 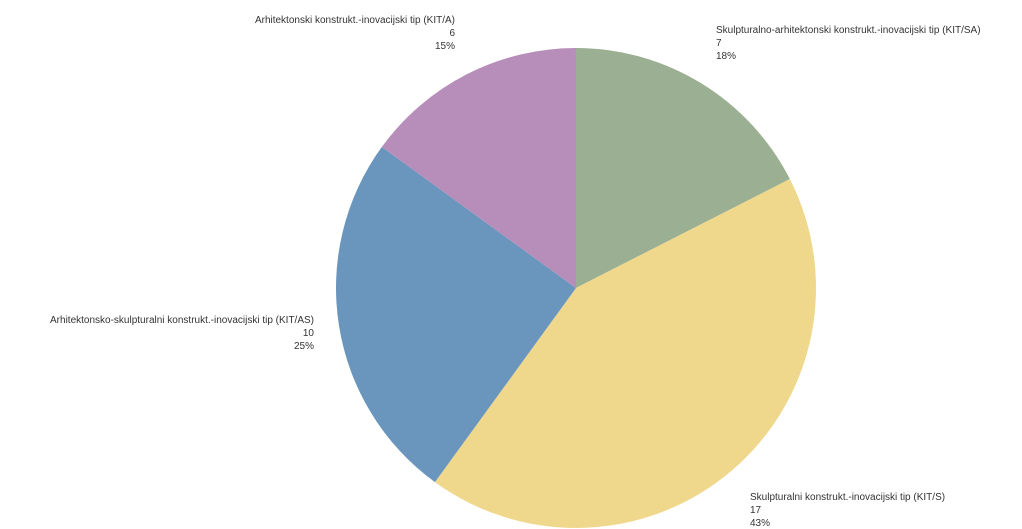 What do you see at coordinates (478, 168) in the screenshot?
I see `slice-kit-a` at bounding box center [478, 168].